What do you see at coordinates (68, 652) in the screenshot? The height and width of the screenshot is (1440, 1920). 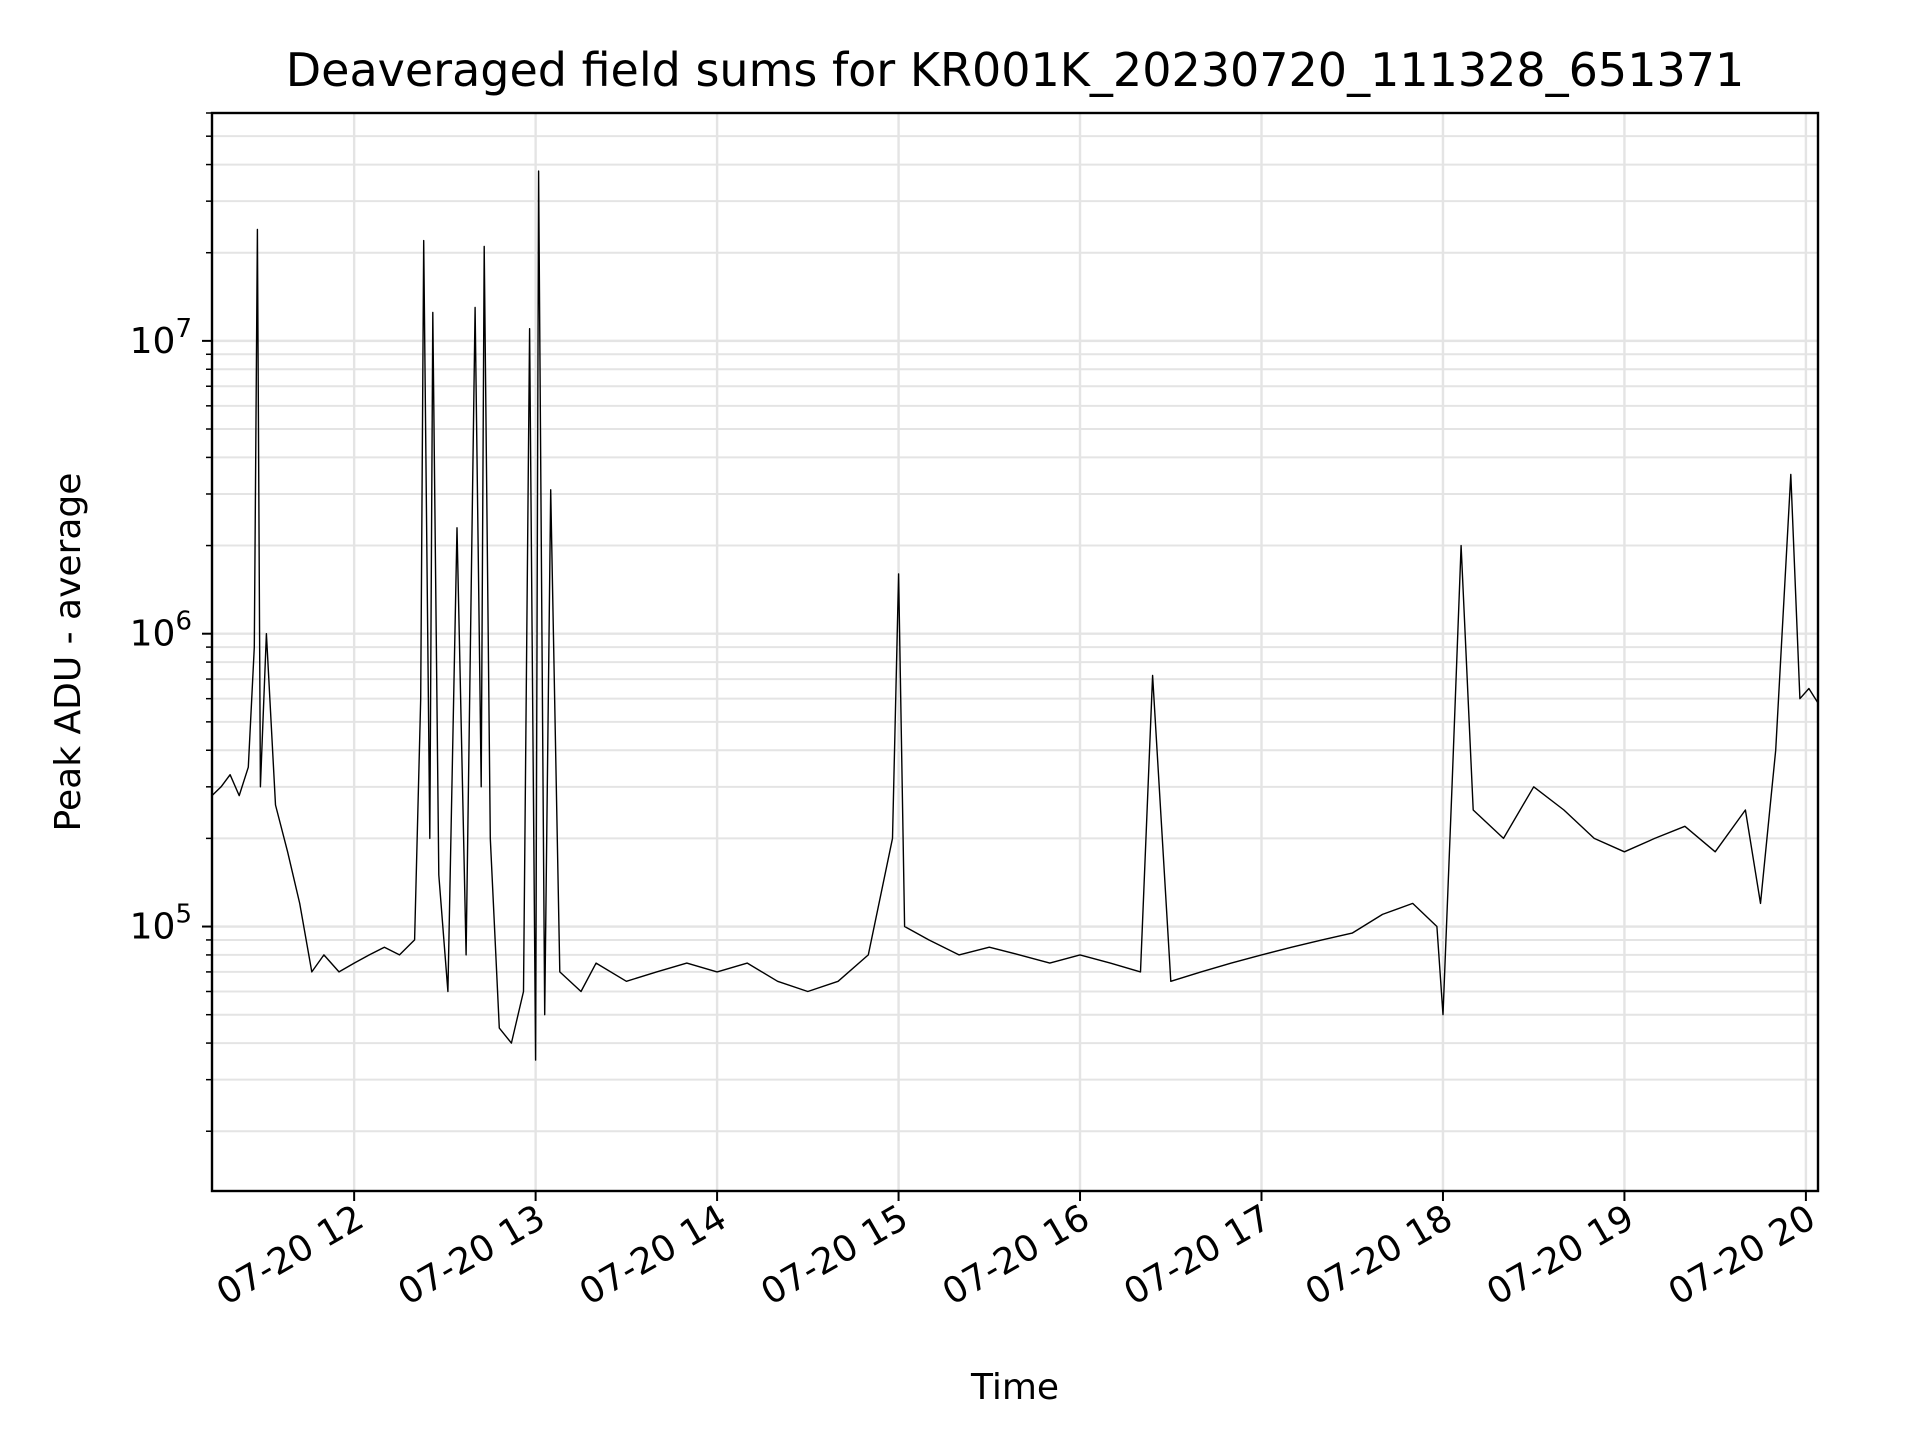 I see `y-axis-label: Peak ADU - average` at bounding box center [68, 652].